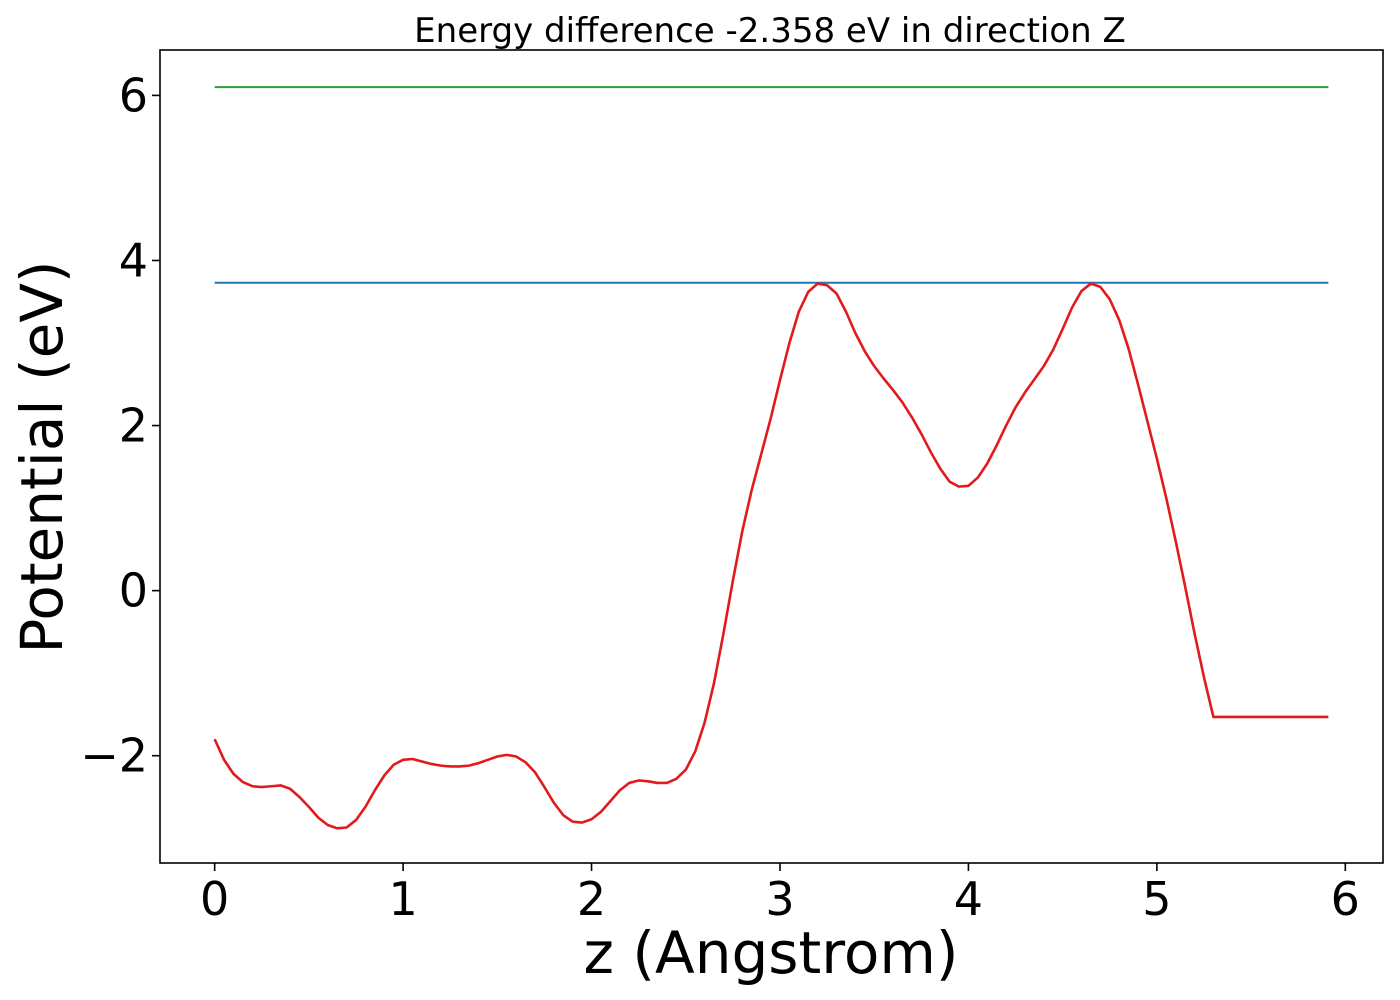 The height and width of the screenshot is (1000, 1400). Describe the element at coordinates (779, 899) in the screenshot. I see `x-tick-label: 3` at that location.